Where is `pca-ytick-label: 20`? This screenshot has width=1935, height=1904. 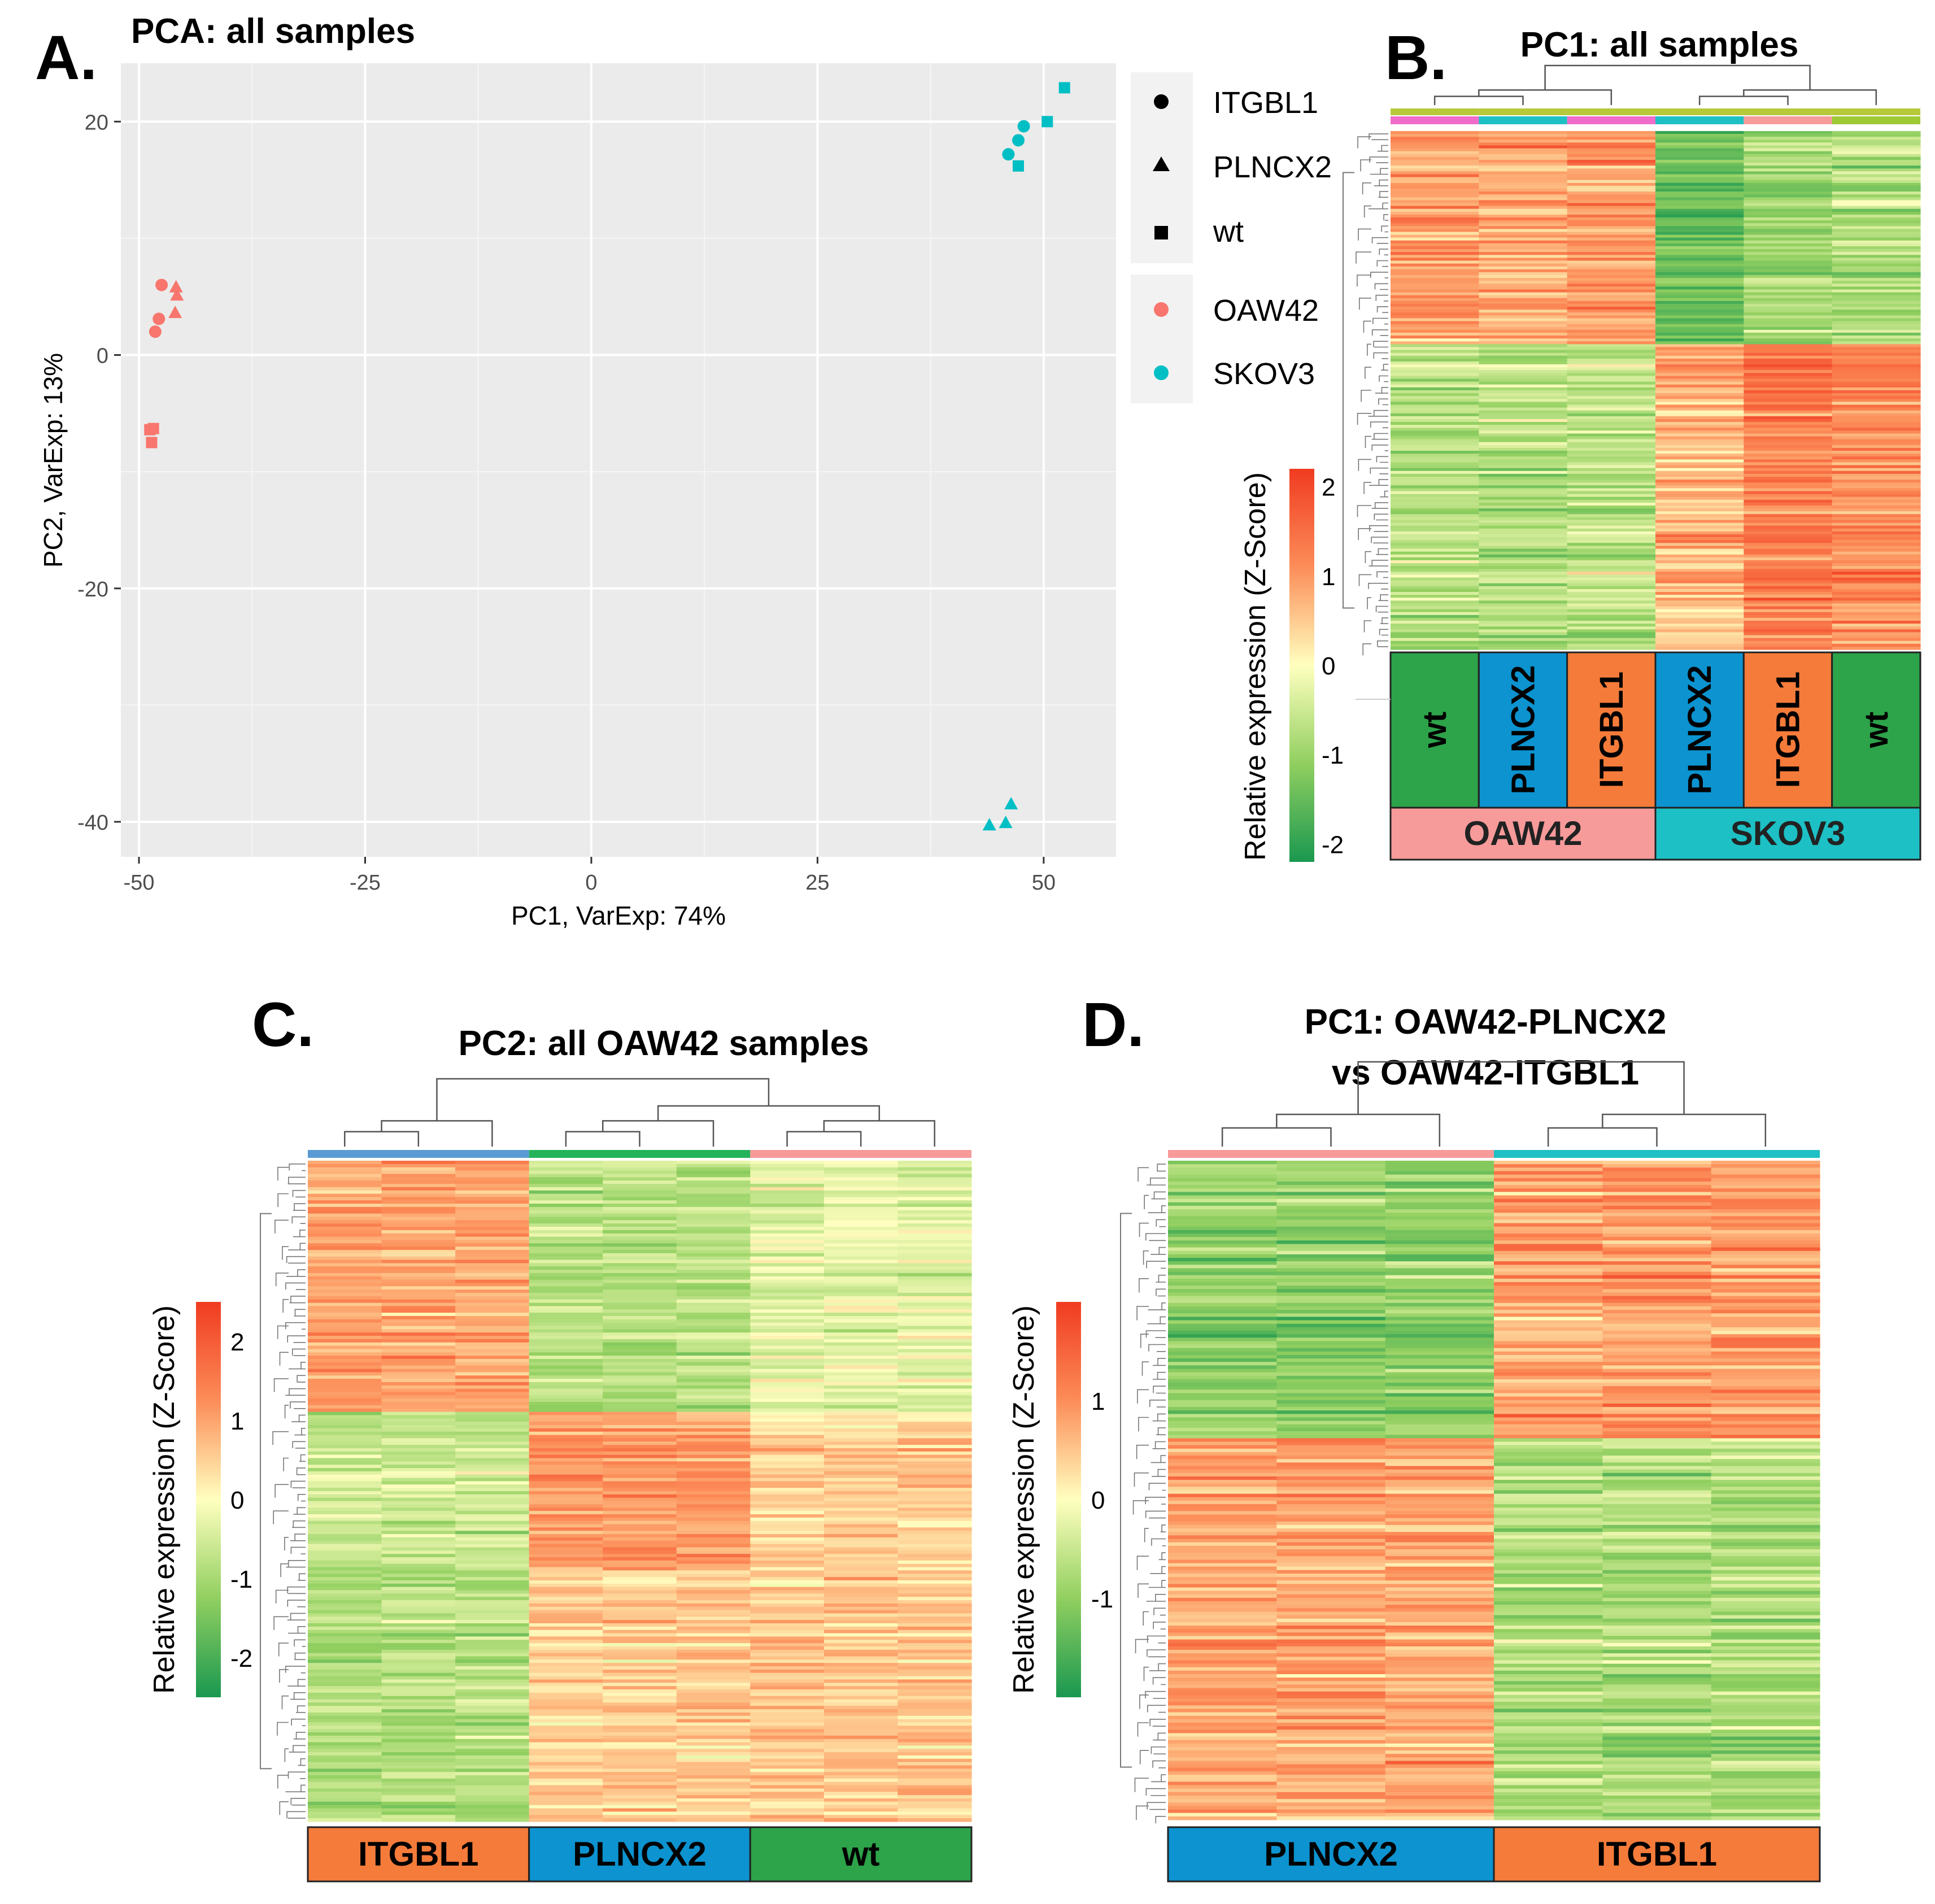
pca-ytick-label: 20 is located at coordinates (96, 122).